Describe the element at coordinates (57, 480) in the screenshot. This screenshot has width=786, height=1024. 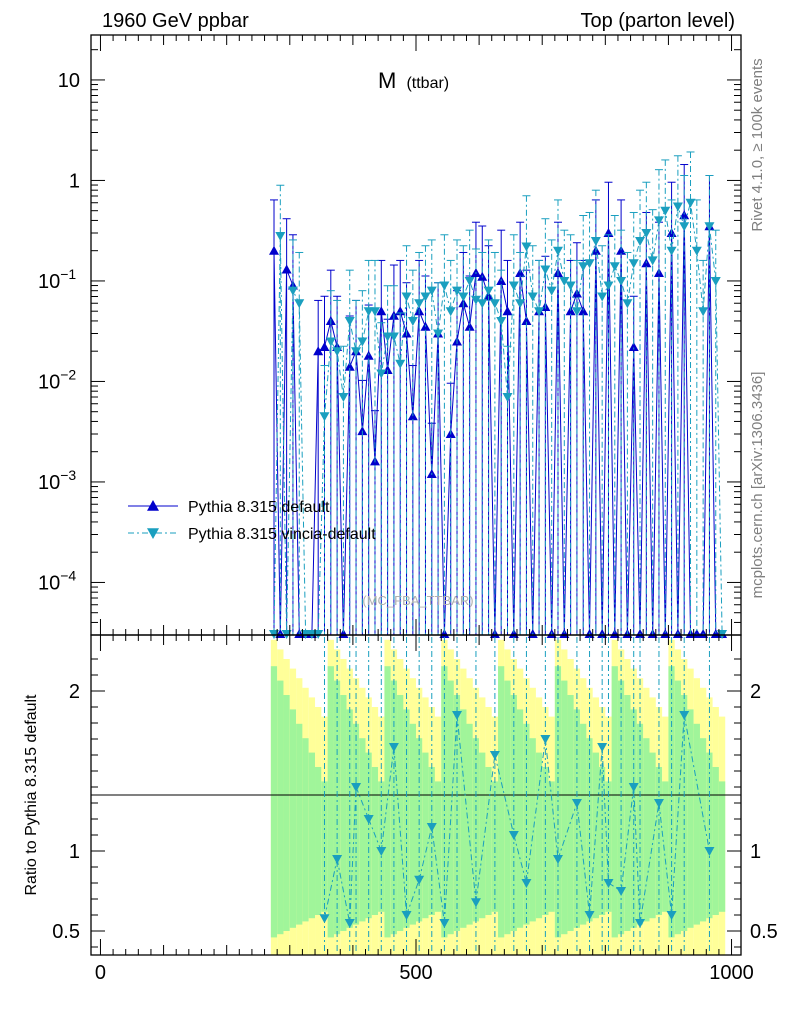
I see `y-tick-label: 10⁻³` at that location.